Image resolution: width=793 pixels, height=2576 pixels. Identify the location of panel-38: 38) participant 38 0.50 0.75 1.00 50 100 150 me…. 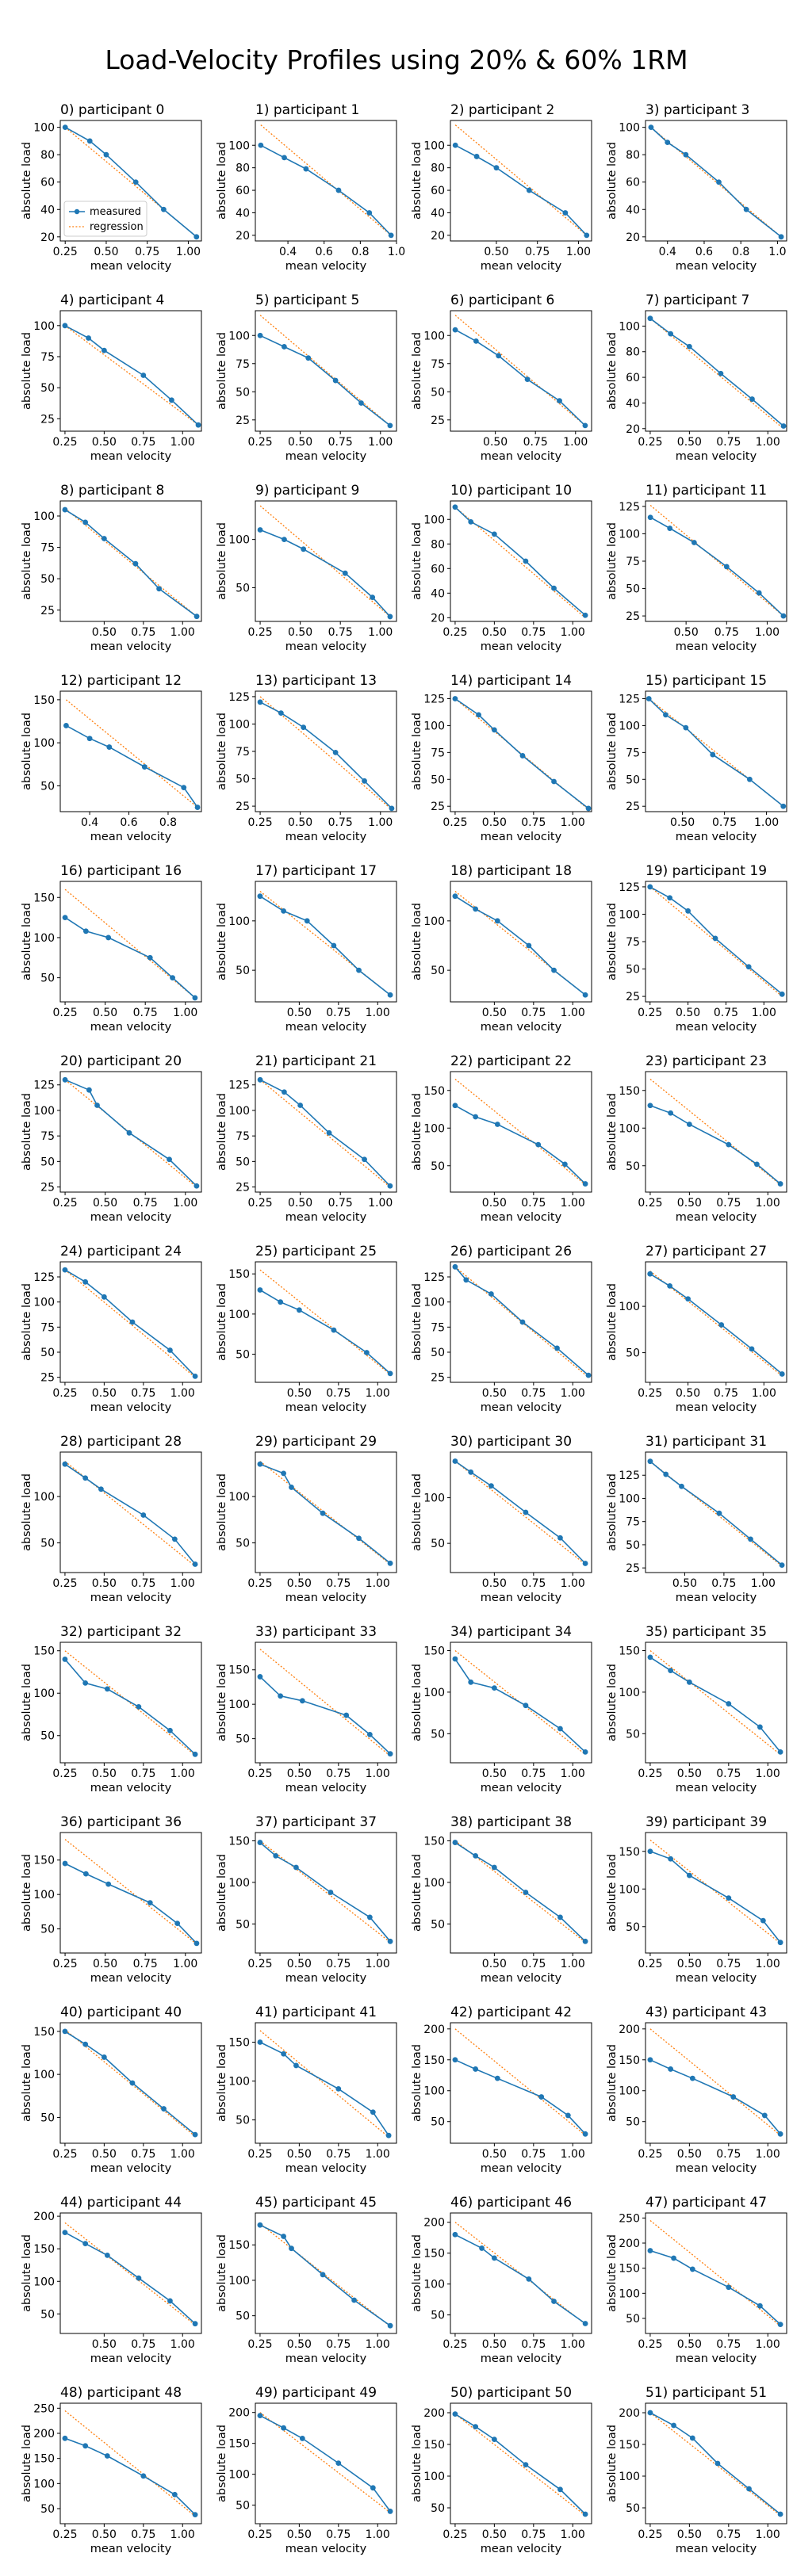
(503, 1901).